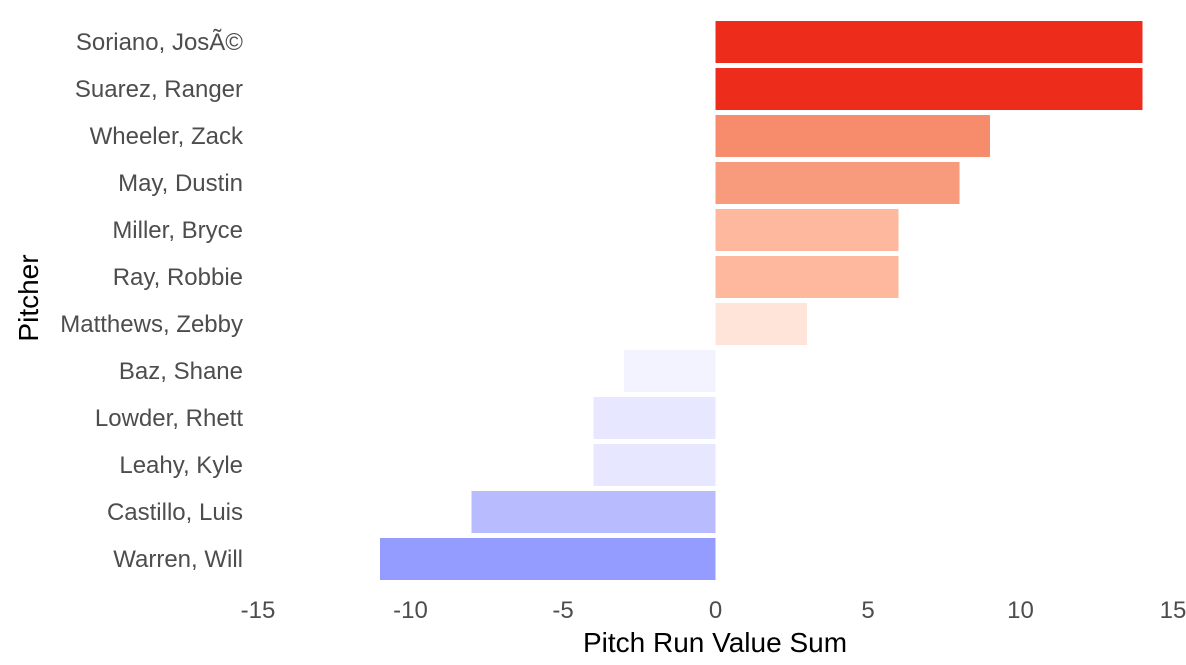  I want to click on category-label: Matthews, Zebby, so click(151, 324).